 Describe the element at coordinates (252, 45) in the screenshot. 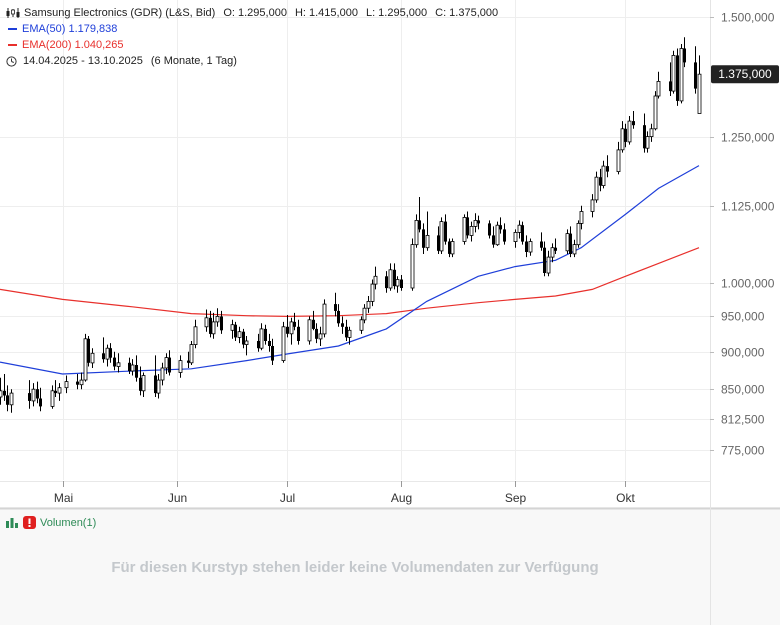

I see `legend-ema200-row: EMA(200) 1.040,265` at that location.